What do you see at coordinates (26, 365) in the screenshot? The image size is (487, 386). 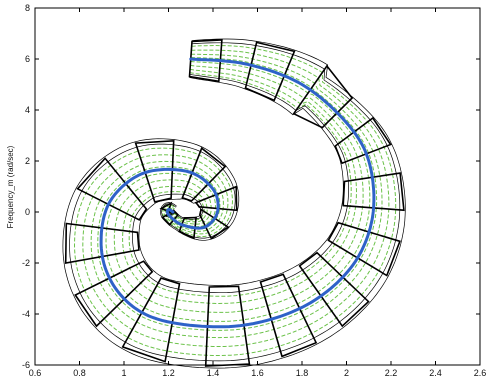 I see `y-tick-label: -6` at bounding box center [26, 365].